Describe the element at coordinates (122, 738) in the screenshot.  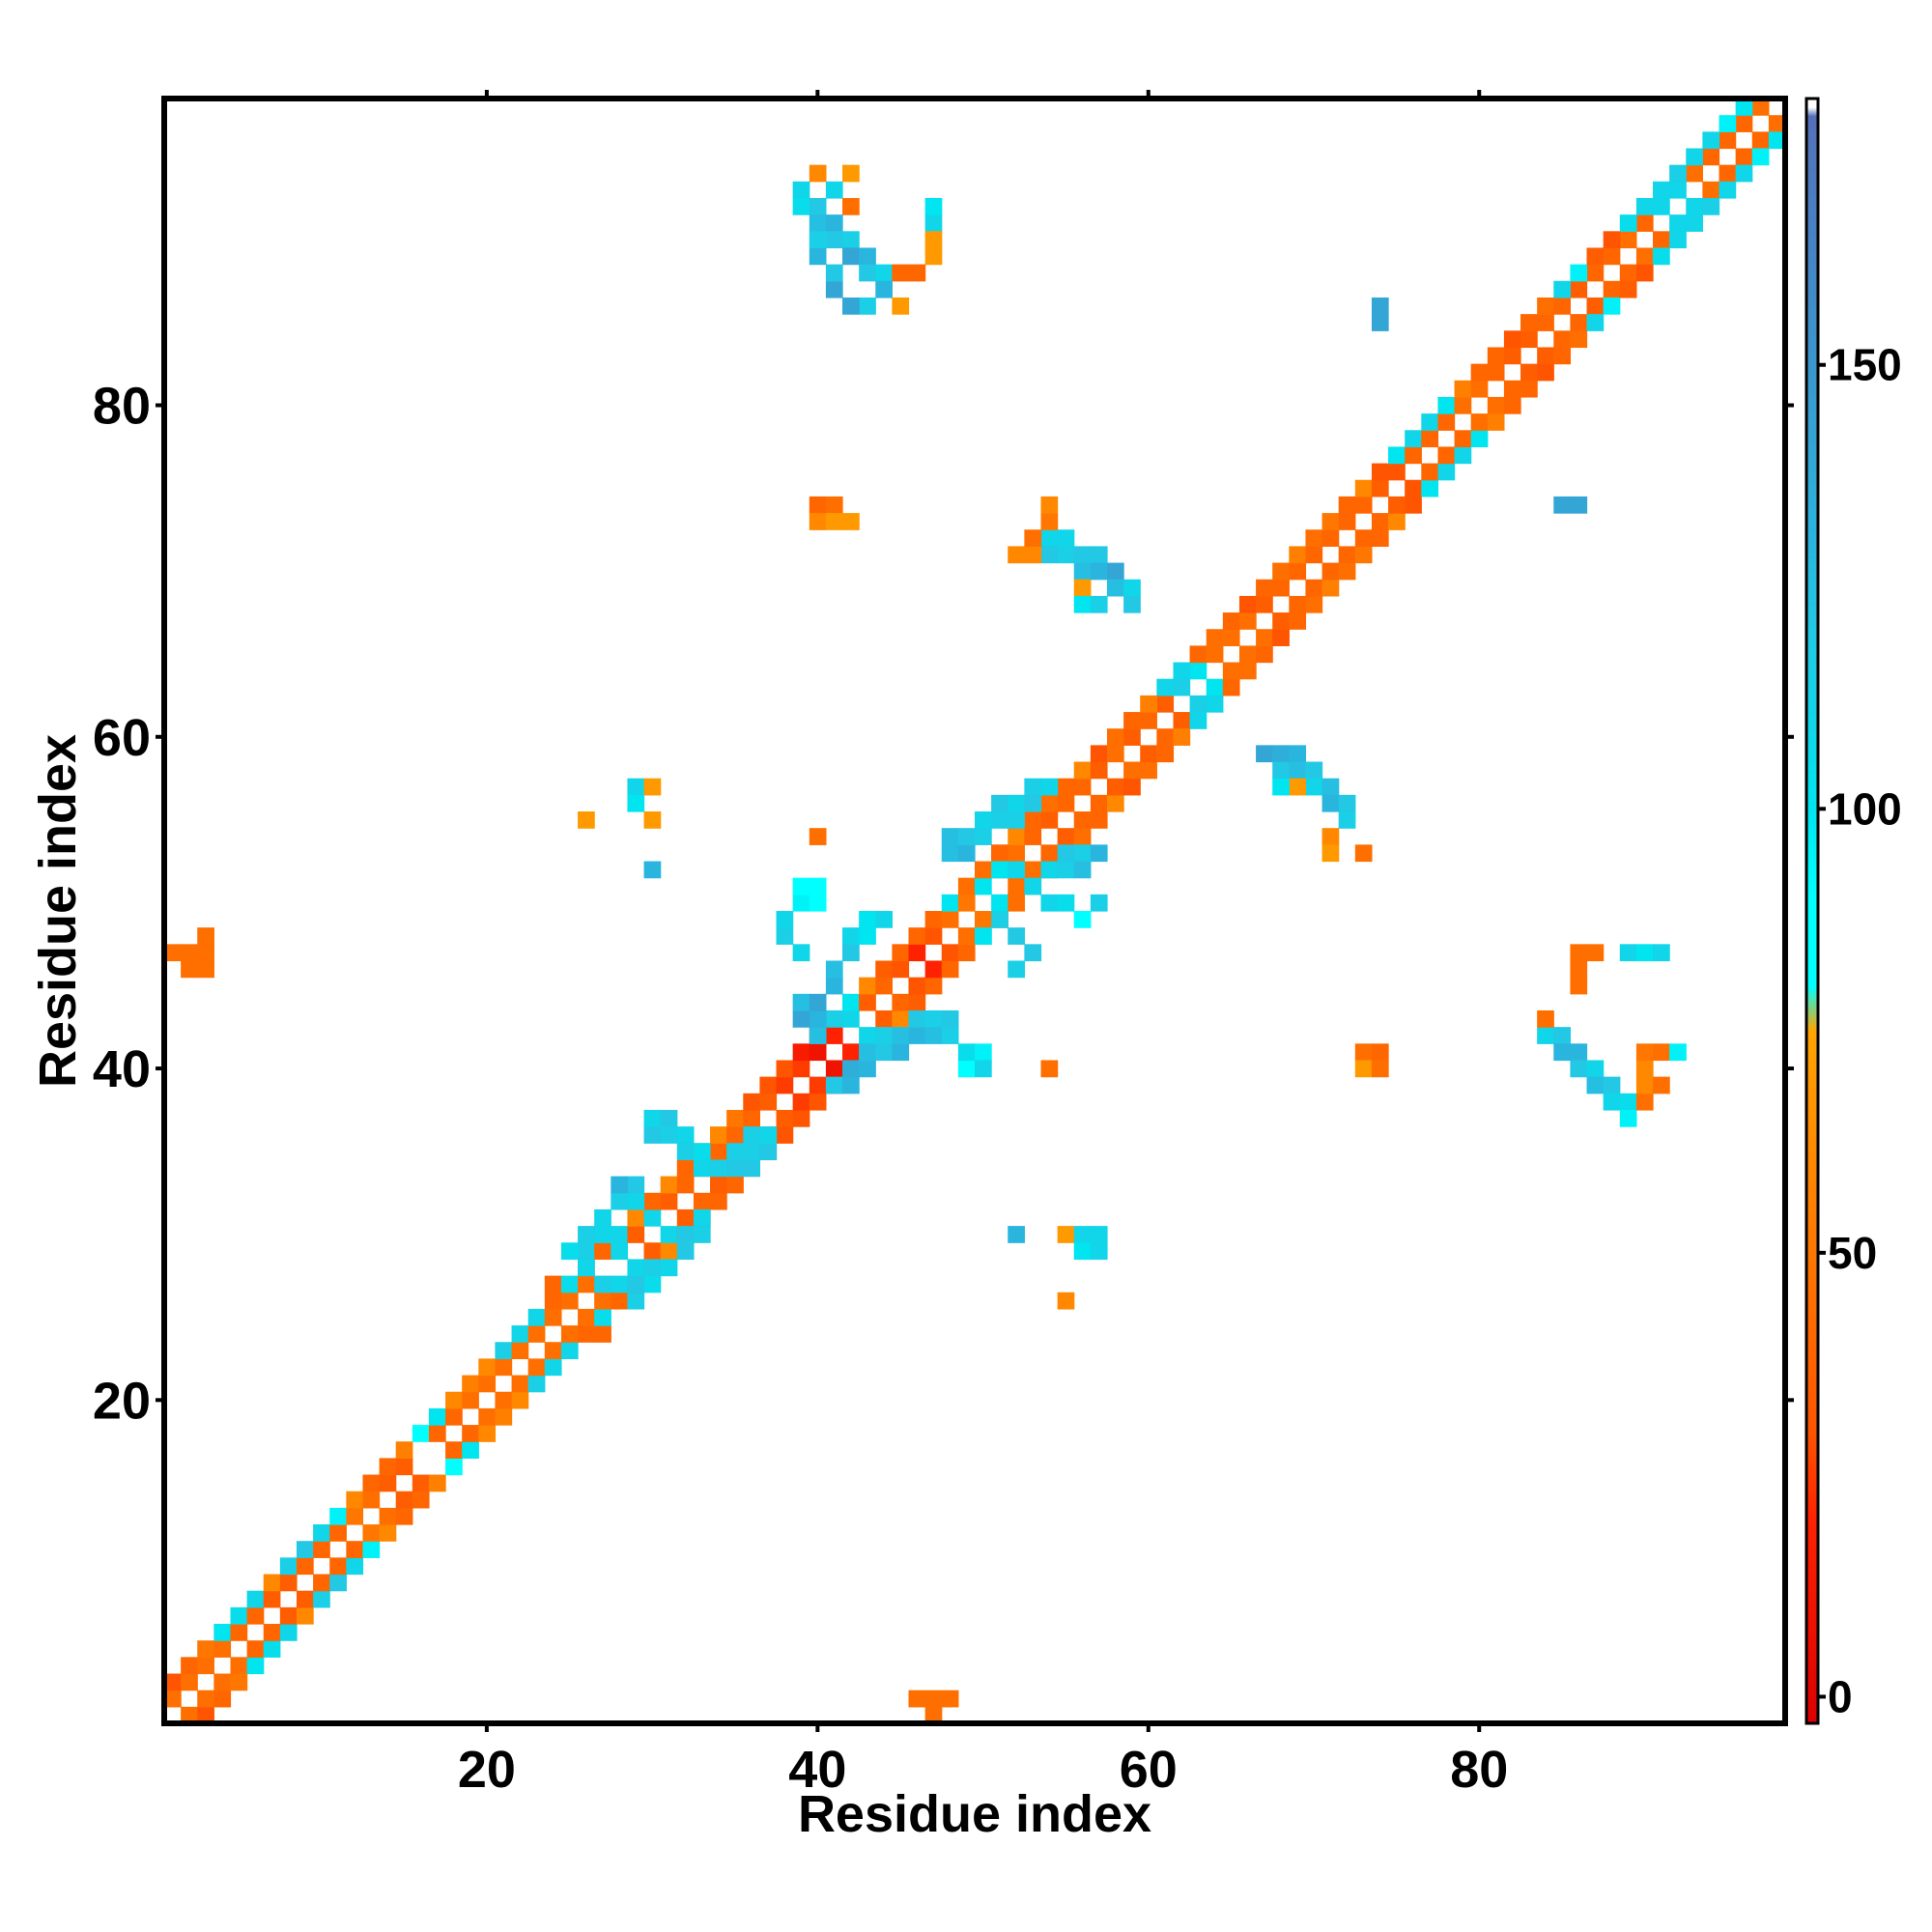
I see `y-tick-label: 60` at that location.